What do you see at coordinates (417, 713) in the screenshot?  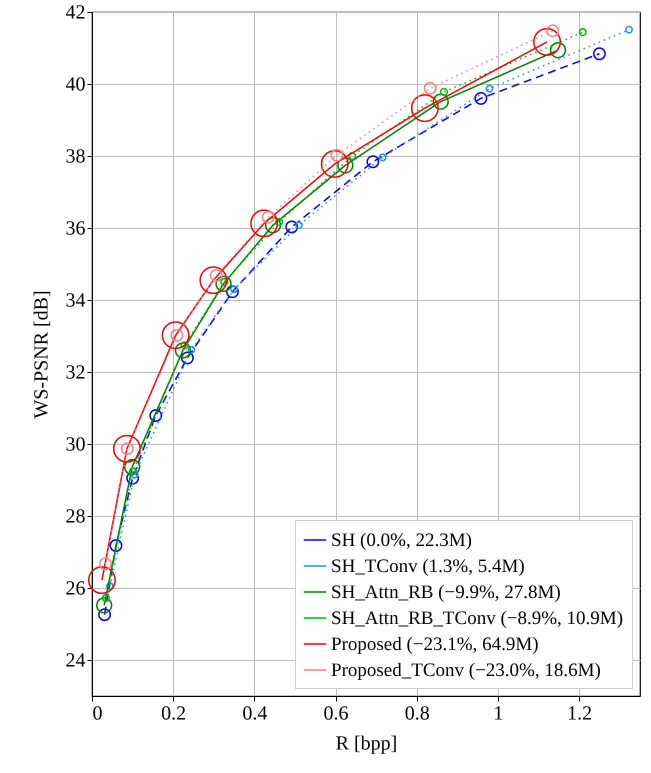 I see `x-tick-label: 0.8` at bounding box center [417, 713].